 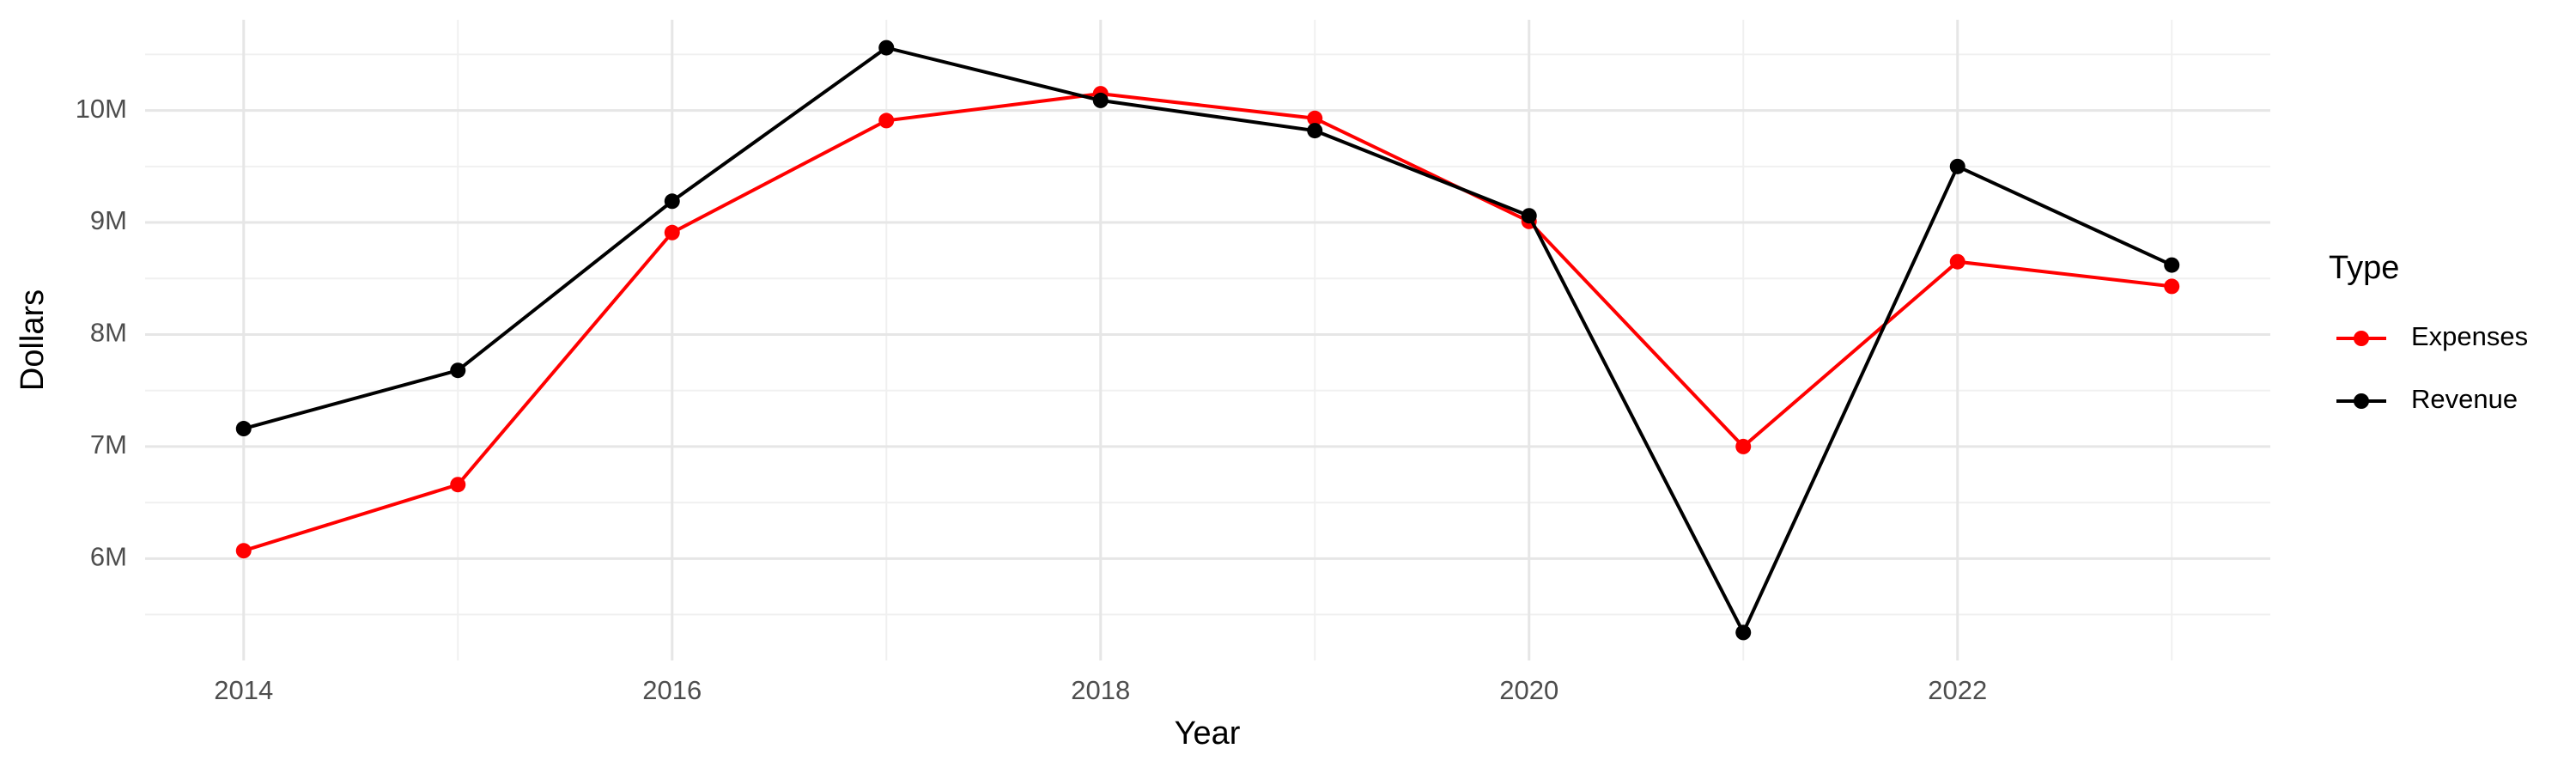 I want to click on y-tick-label: 10M, so click(x=101, y=109).